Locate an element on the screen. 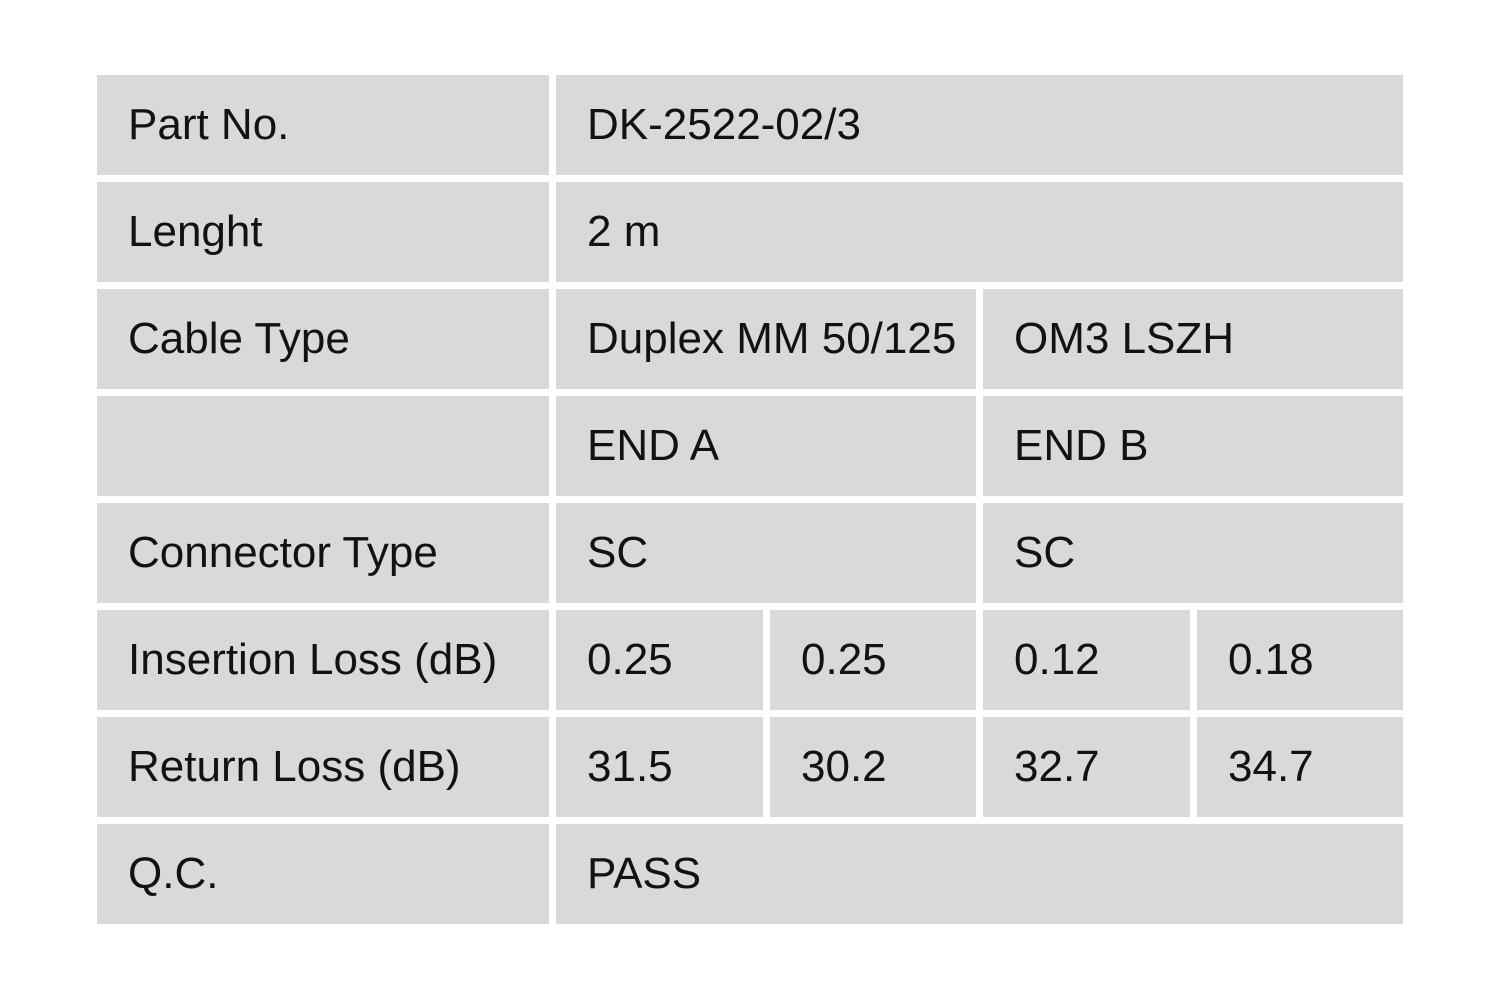 This screenshot has width=1500, height=1000. connector-type-end-a-cell: SC is located at coordinates (766, 553).